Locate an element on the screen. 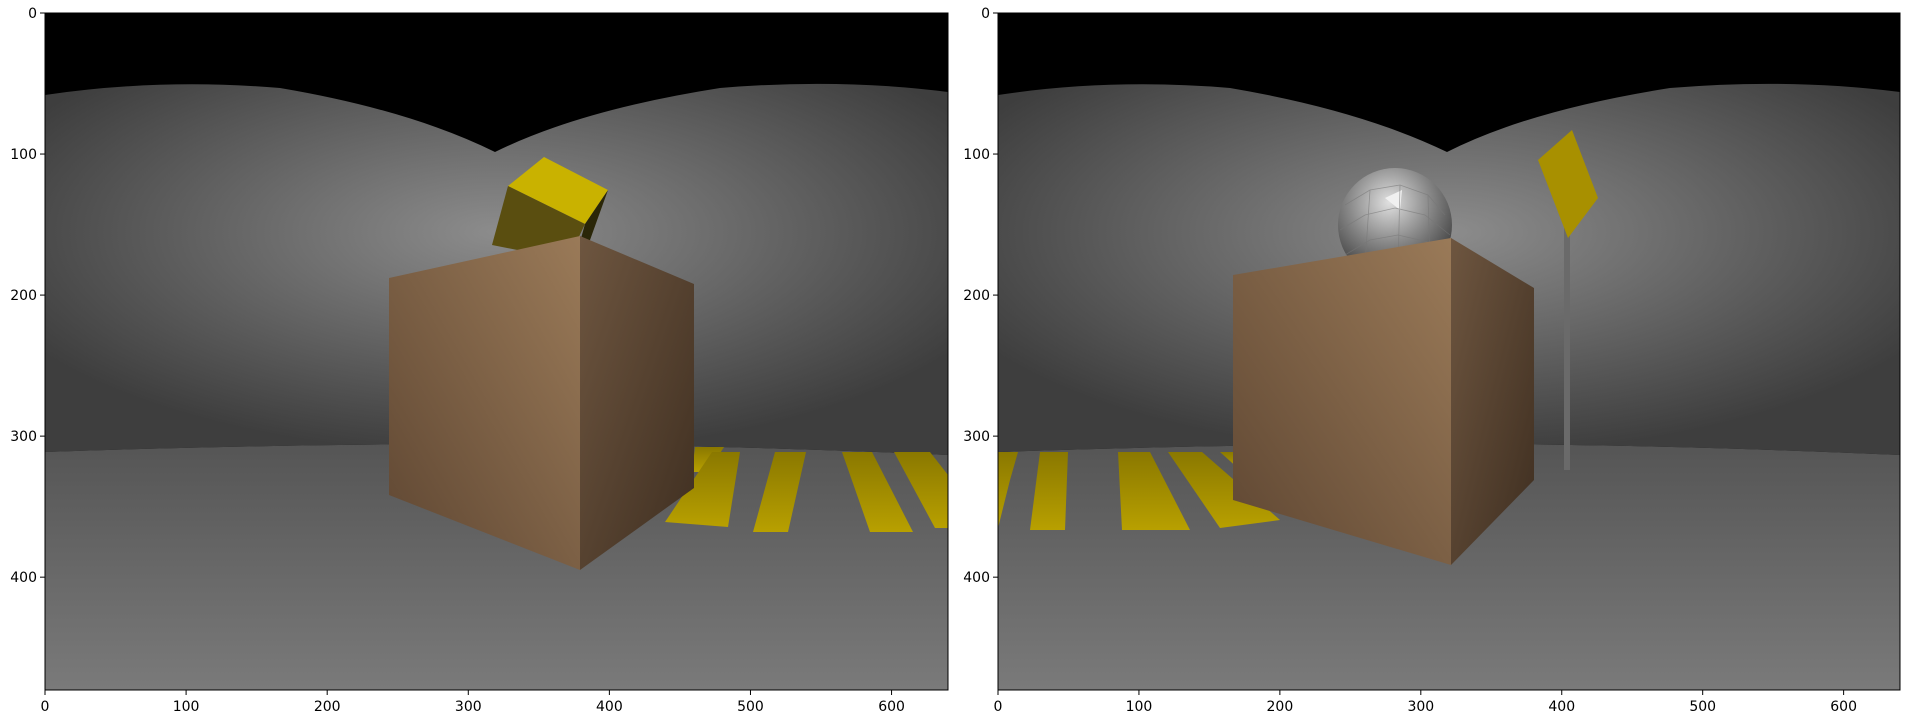 The image size is (1907, 726). left-brown-box is located at coordinates (541, 403).